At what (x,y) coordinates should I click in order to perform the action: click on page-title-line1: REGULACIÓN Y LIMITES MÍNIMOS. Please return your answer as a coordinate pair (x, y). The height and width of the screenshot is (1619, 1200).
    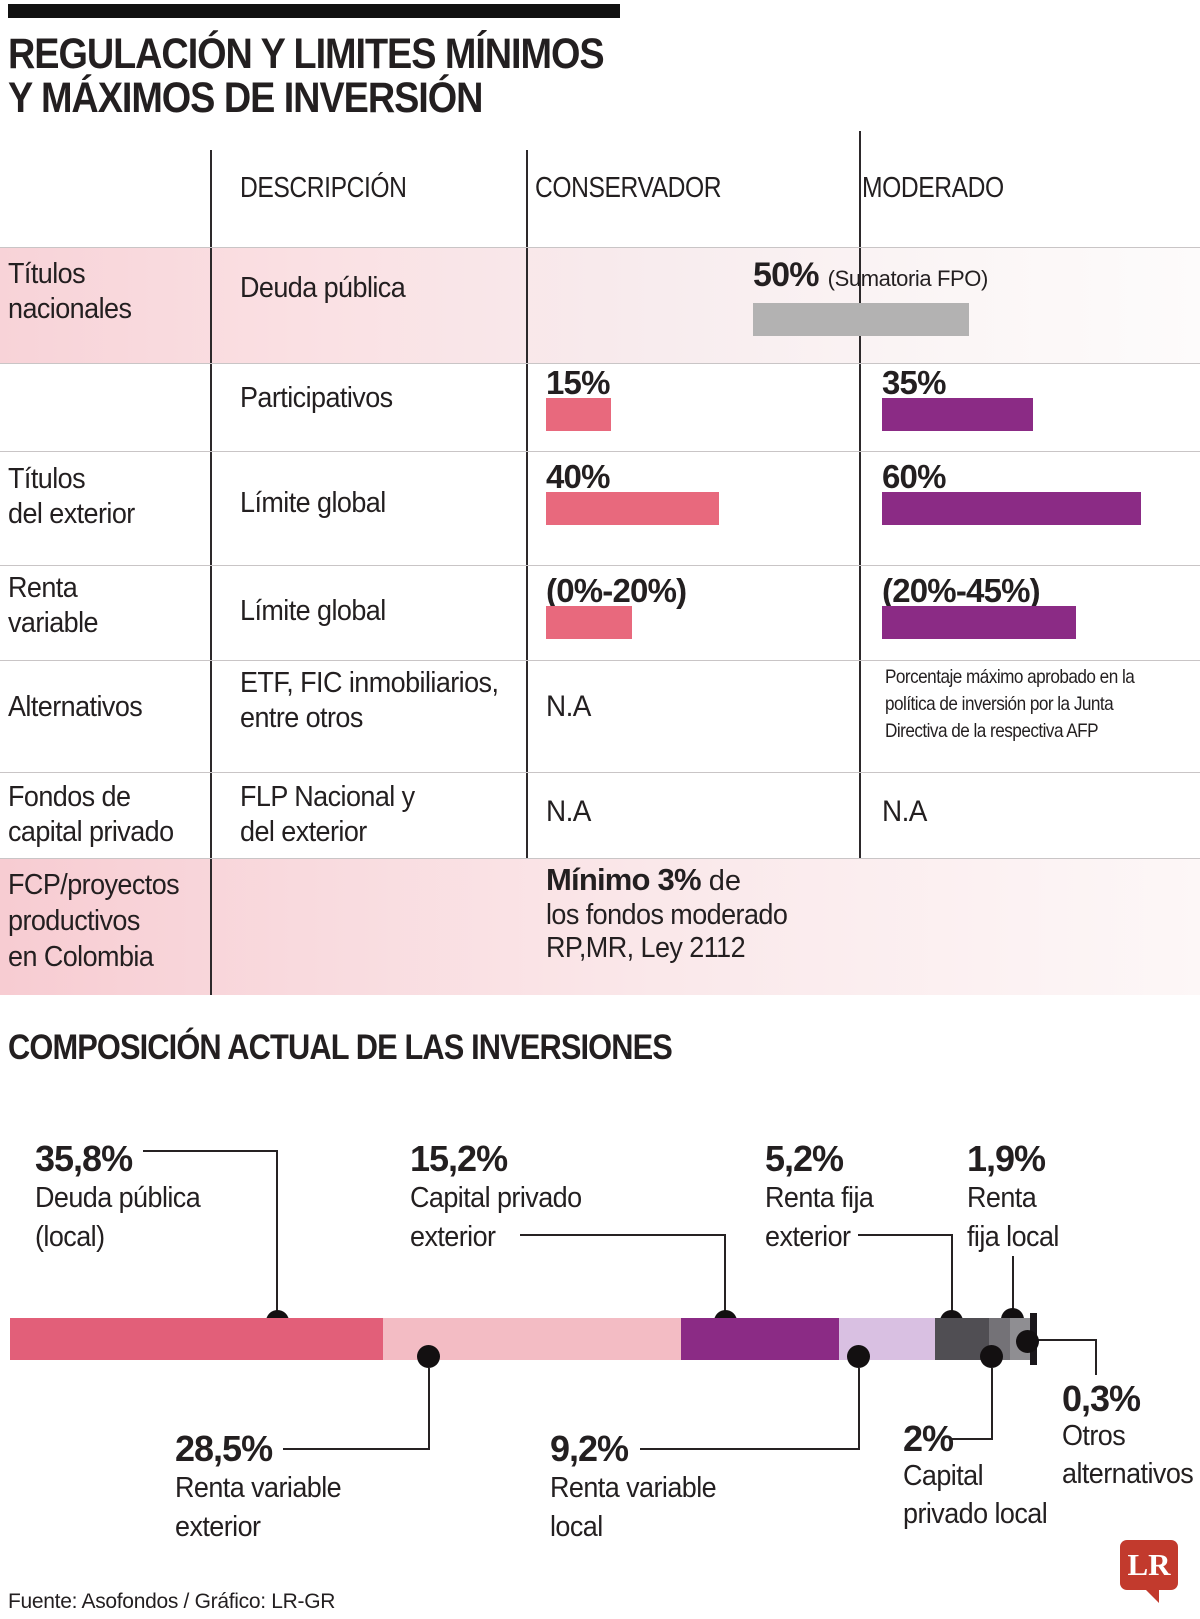
    Looking at the image, I should click on (306, 54).